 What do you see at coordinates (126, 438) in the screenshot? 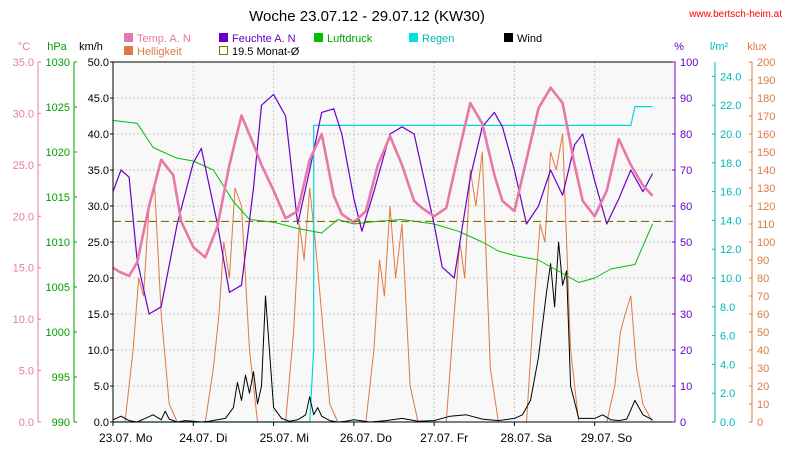
I see `x-tick-label: 23.07. Mo` at bounding box center [126, 438].